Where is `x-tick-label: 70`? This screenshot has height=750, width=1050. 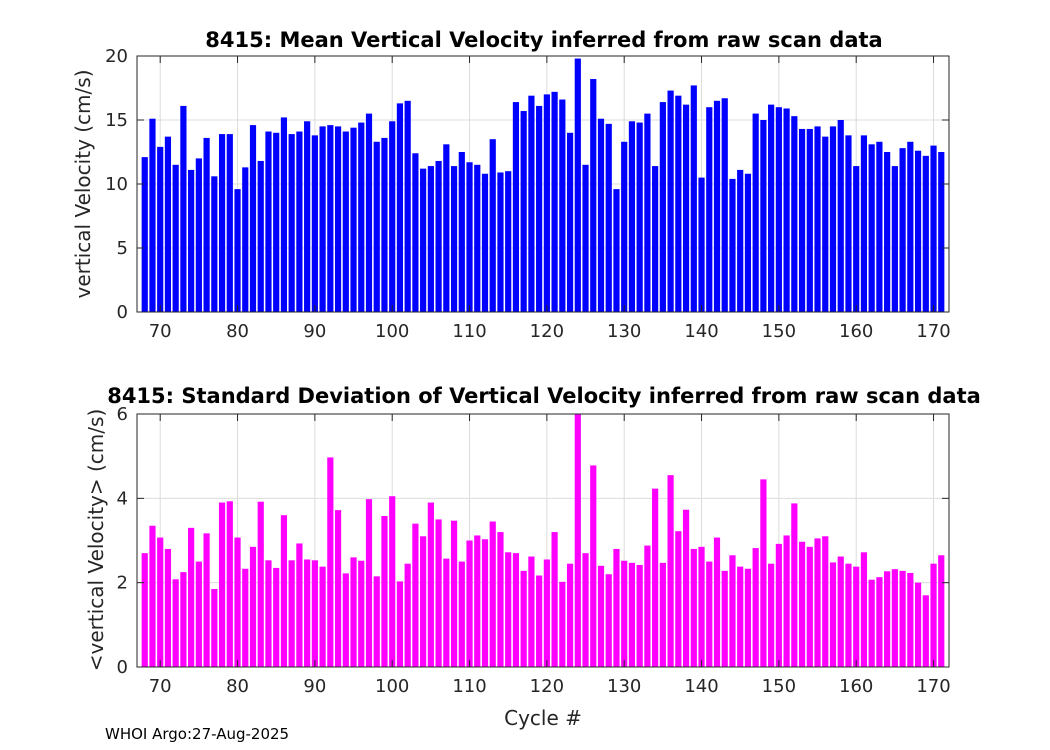
x-tick-label: 70 is located at coordinates (160, 686).